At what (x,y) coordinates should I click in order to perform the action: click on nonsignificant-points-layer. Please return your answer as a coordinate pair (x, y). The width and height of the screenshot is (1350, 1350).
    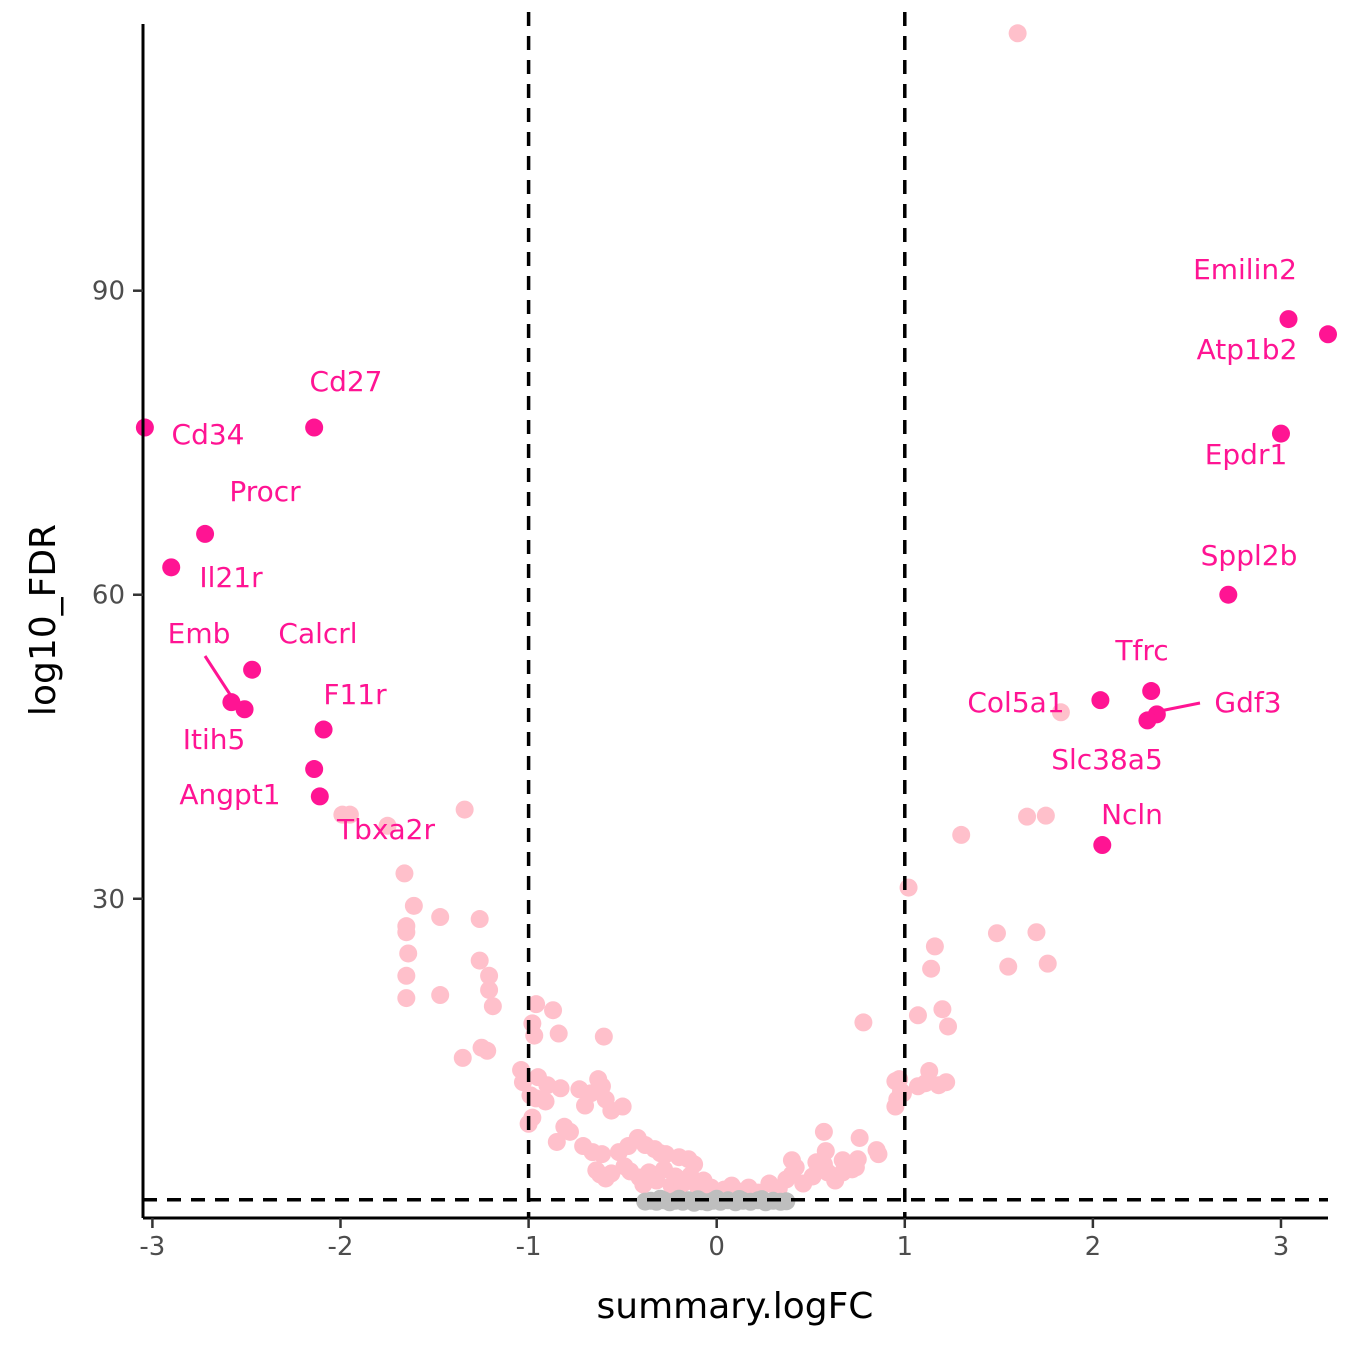
    Looking at the image, I should click on (716, 1200).